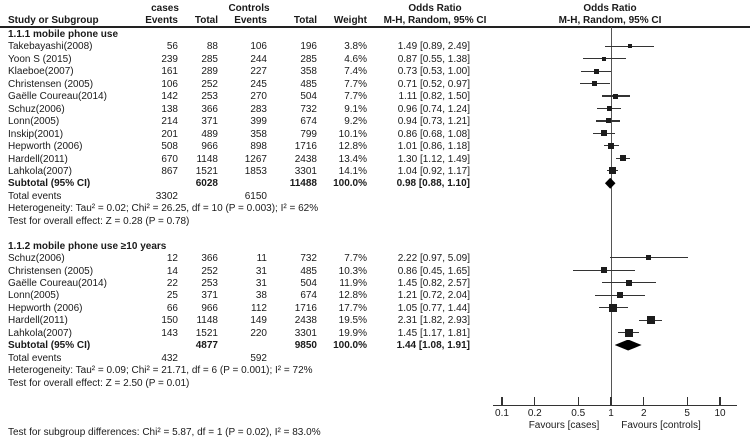 Image resolution: width=750 pixels, height=443 pixels. What do you see at coordinates (169, 59) in the screenshot?
I see `cases-events-value: 239` at bounding box center [169, 59].